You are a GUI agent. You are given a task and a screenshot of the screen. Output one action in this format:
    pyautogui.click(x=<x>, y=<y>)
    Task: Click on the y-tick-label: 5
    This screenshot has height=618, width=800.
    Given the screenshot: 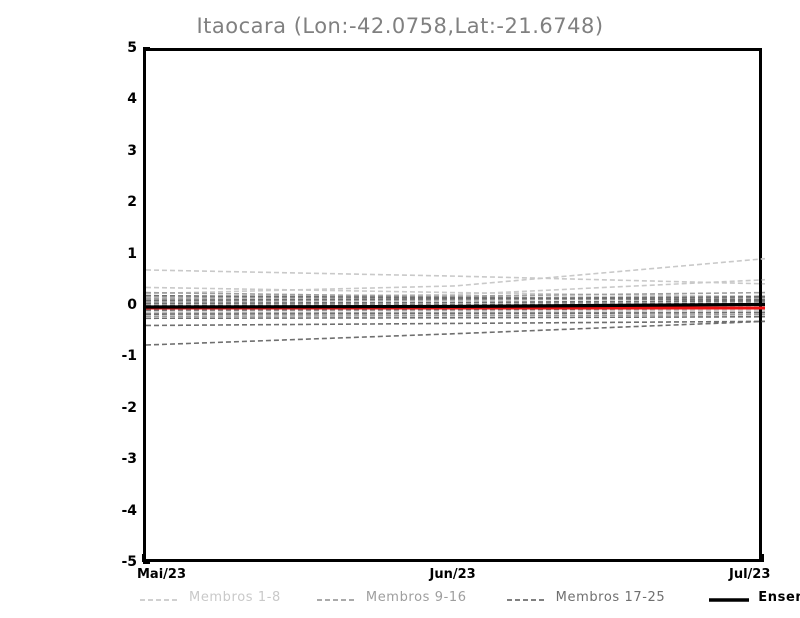 What is the action you would take?
    pyautogui.click(x=132, y=48)
    